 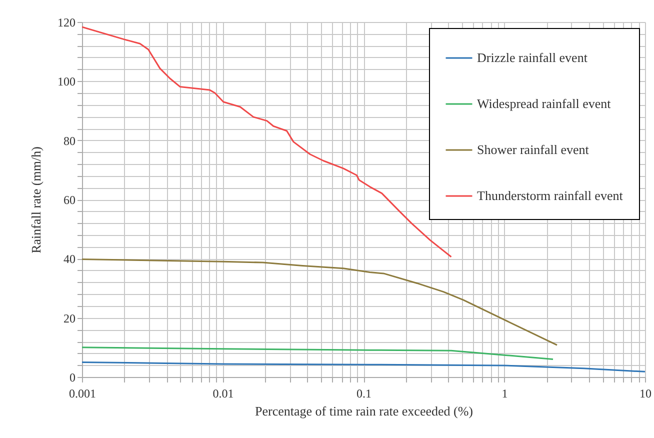 What do you see at coordinates (533, 149) in the screenshot?
I see `legend-label: Shower rainfall event` at bounding box center [533, 149].